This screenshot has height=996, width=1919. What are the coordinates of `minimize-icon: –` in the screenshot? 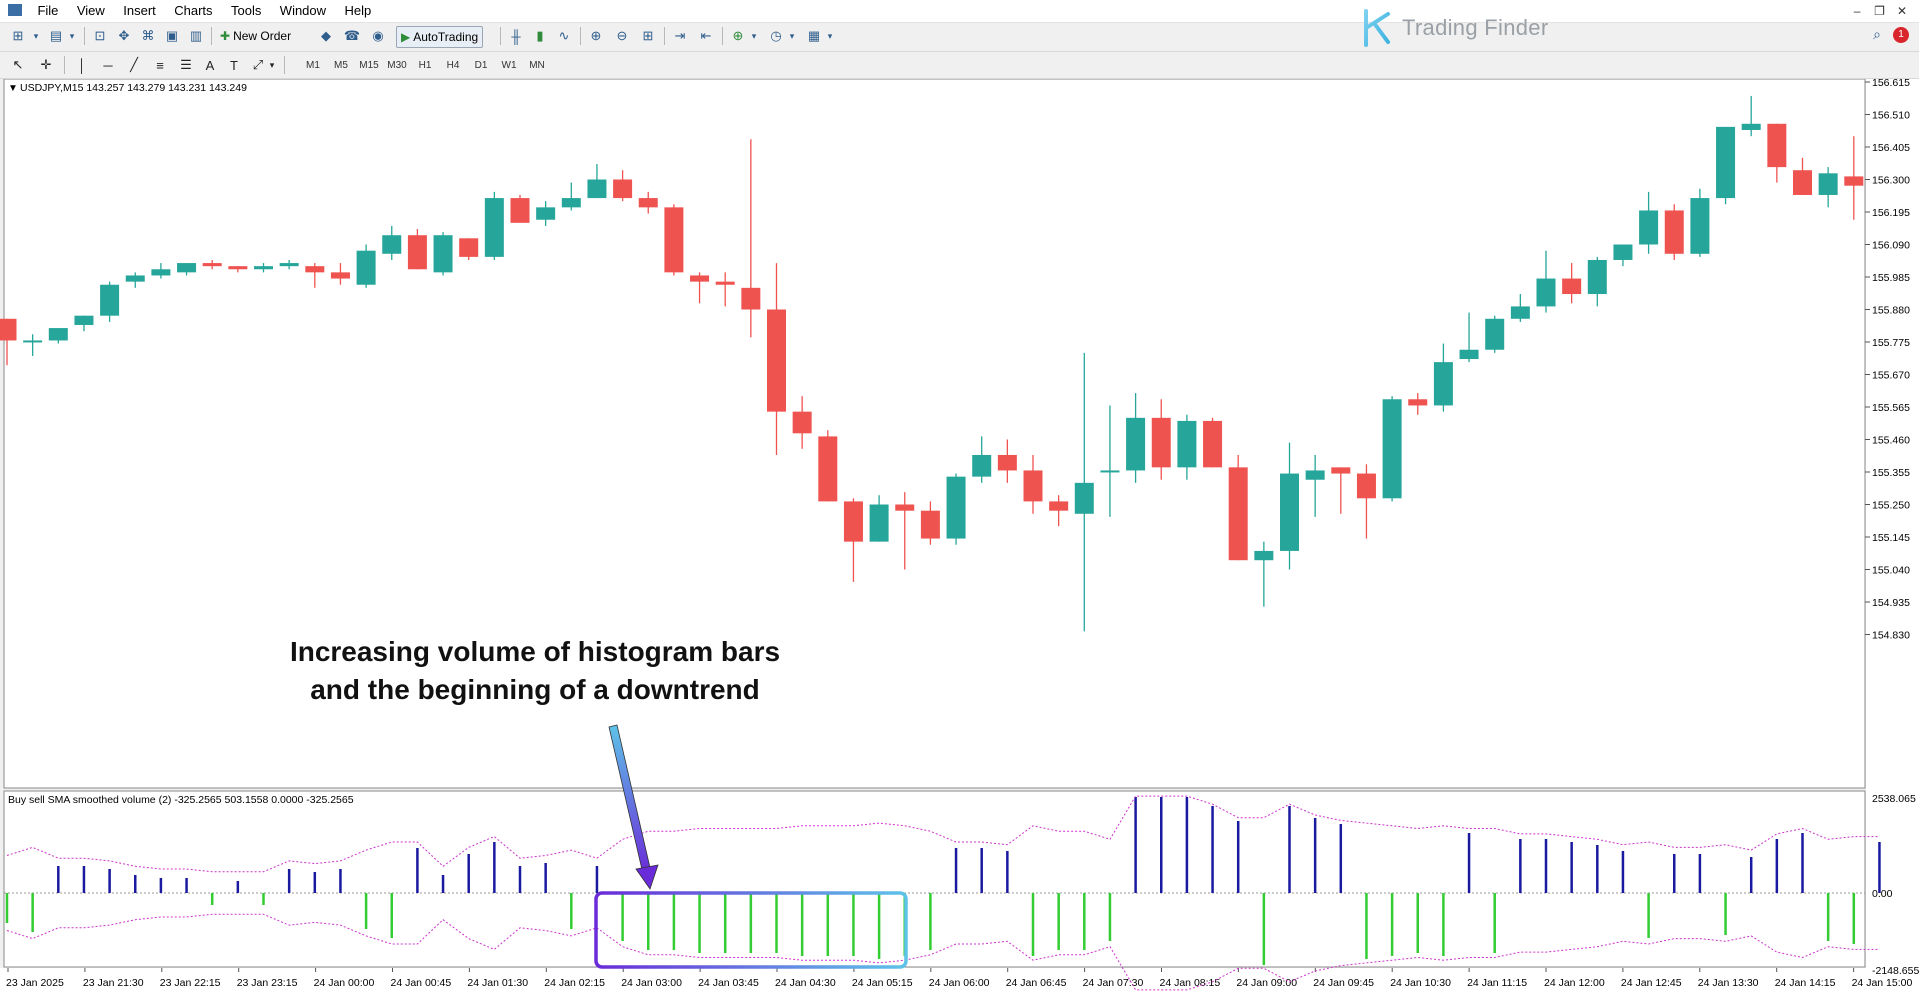 It's located at (1857, 11).